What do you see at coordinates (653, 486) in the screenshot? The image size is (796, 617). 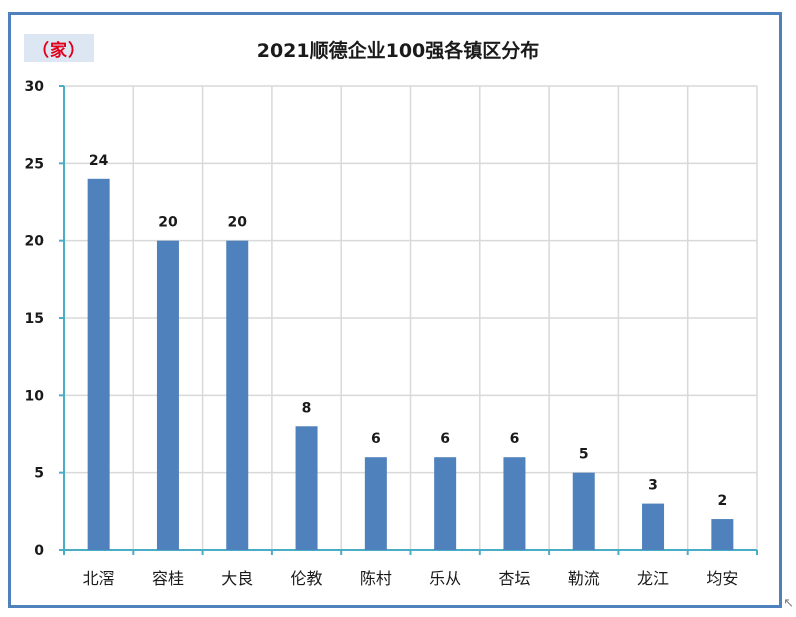 I see `data-label: 3` at bounding box center [653, 486].